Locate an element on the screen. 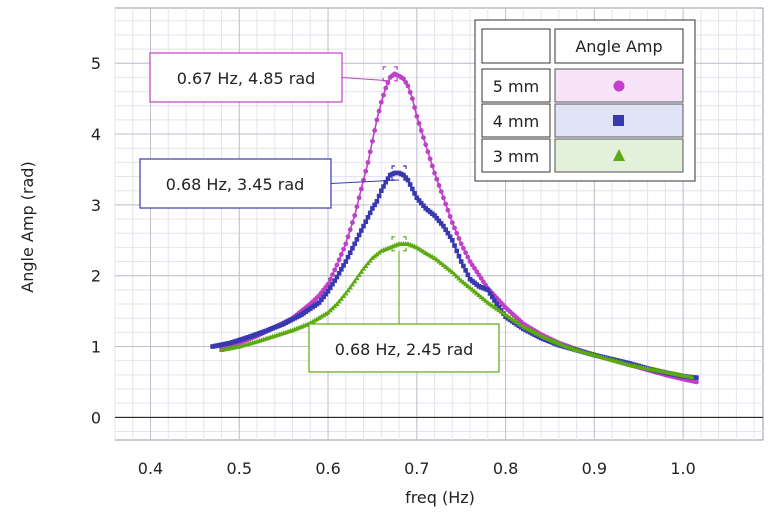 The height and width of the screenshot is (524, 772). annotation-label: 0.68 Hz, 3.45 rad is located at coordinates (235, 184).